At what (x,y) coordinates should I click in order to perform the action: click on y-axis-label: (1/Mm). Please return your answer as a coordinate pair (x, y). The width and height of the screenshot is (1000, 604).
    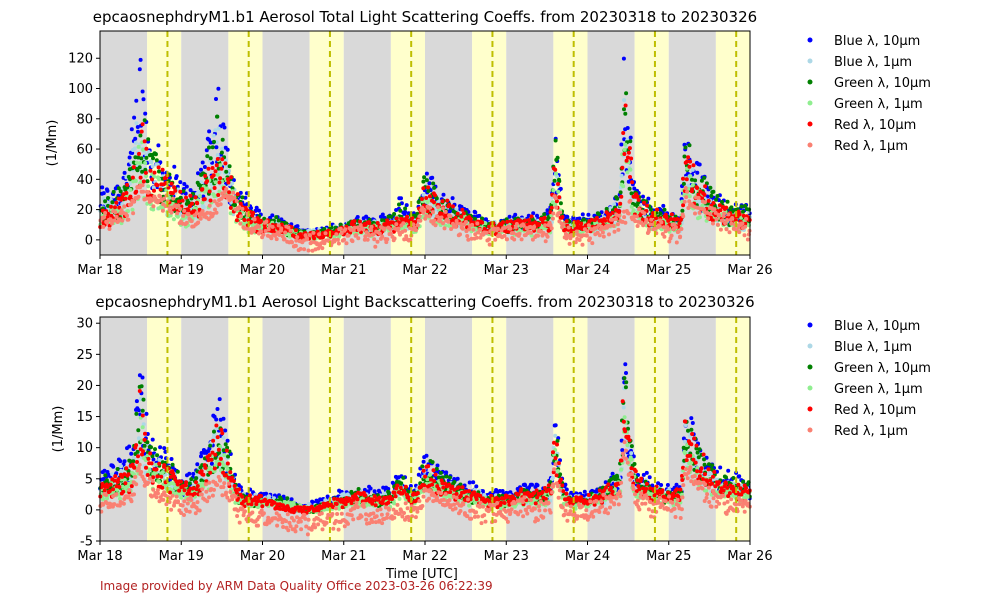
    Looking at the image, I should click on (52, 143).